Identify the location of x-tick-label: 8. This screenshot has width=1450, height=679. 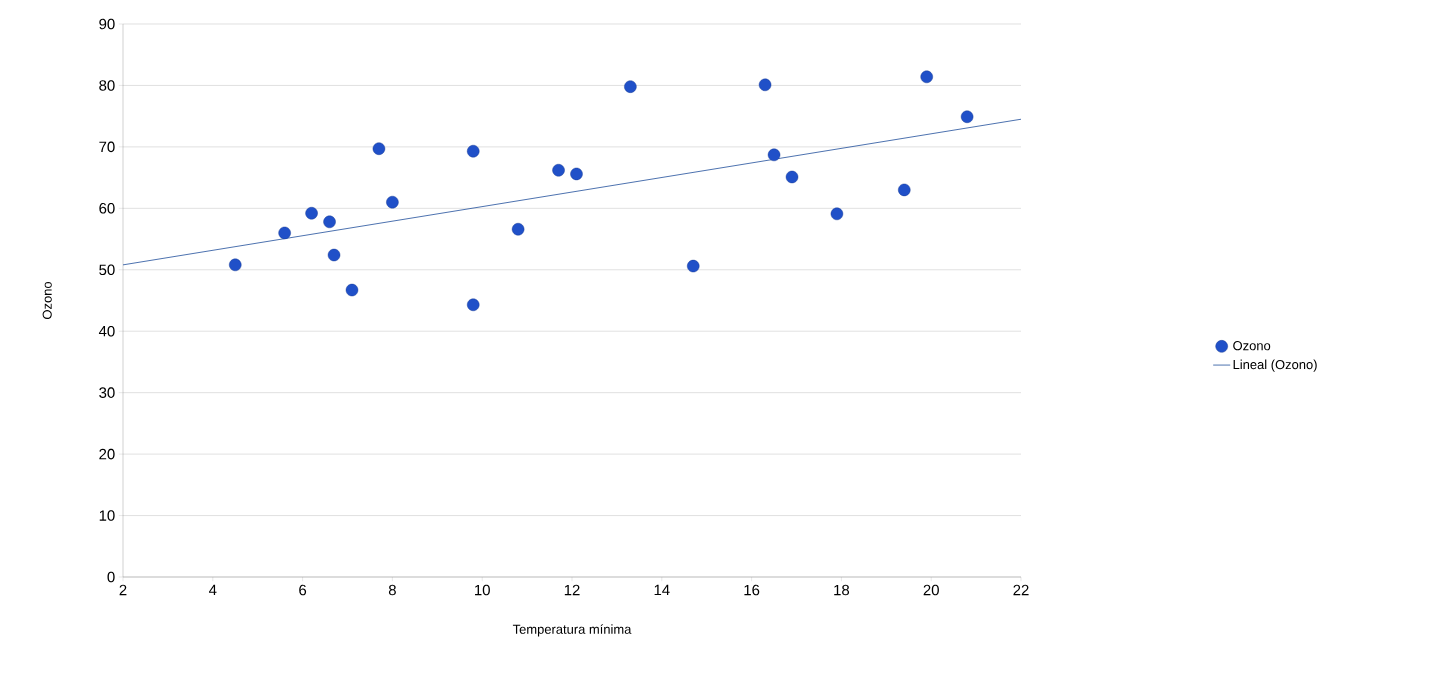
(392, 590).